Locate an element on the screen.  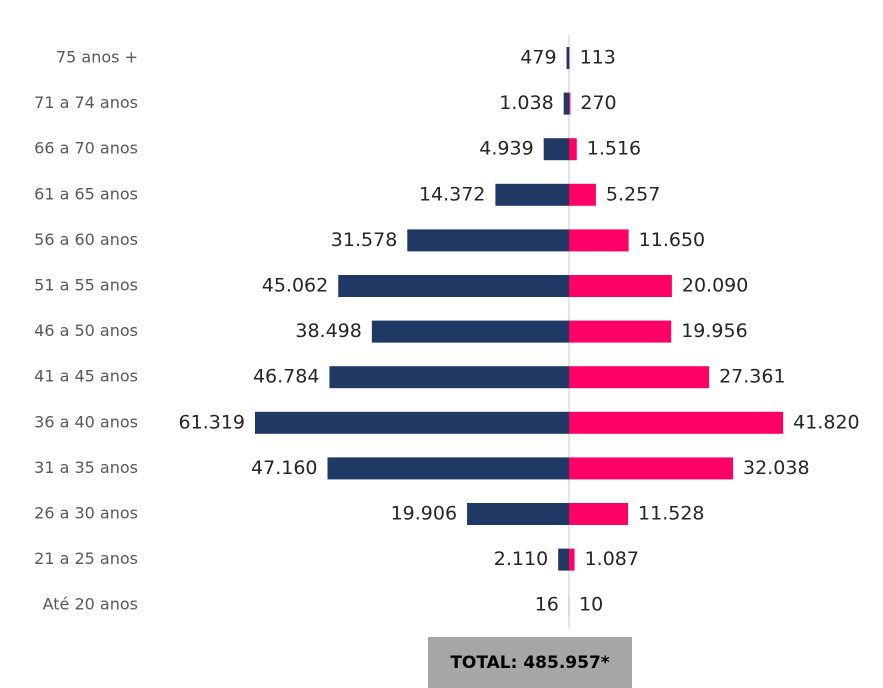
category-label: Até 20 anos is located at coordinates (90, 604).